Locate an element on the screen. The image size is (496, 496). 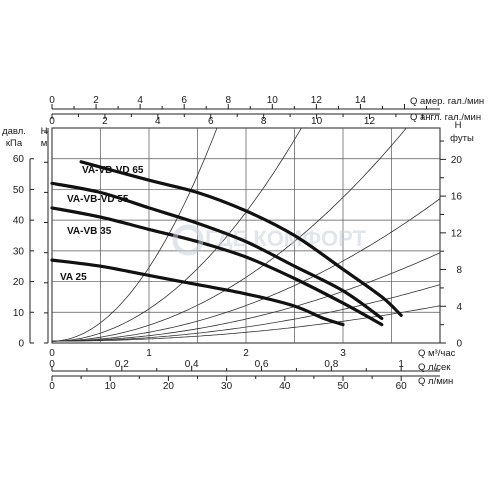
bottom-ls-title: Q л/сек is located at coordinates (434, 367).